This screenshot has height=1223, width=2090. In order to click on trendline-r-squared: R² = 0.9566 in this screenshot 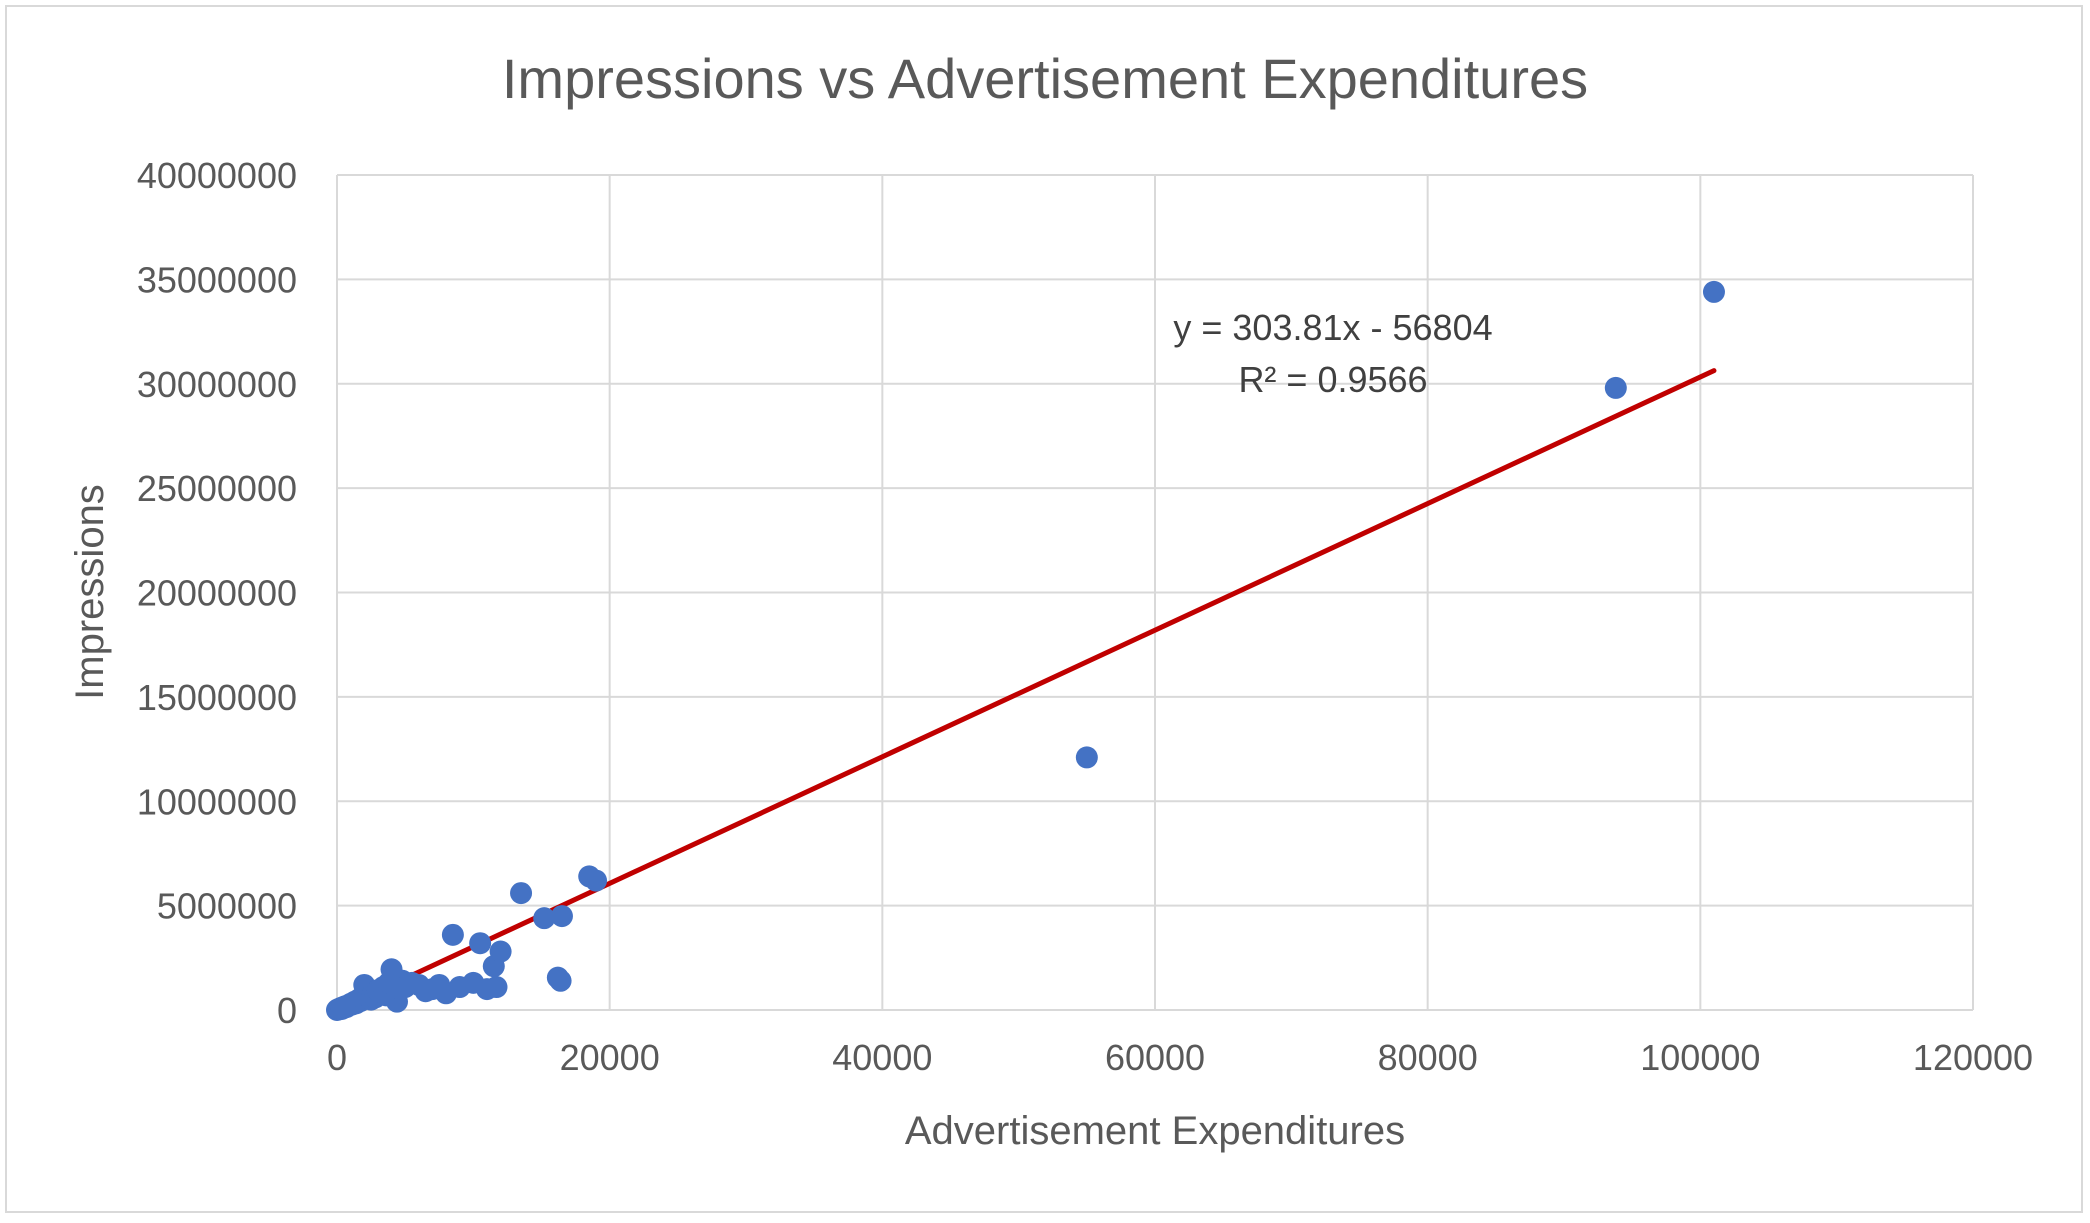, I will do `click(1332, 379)`.